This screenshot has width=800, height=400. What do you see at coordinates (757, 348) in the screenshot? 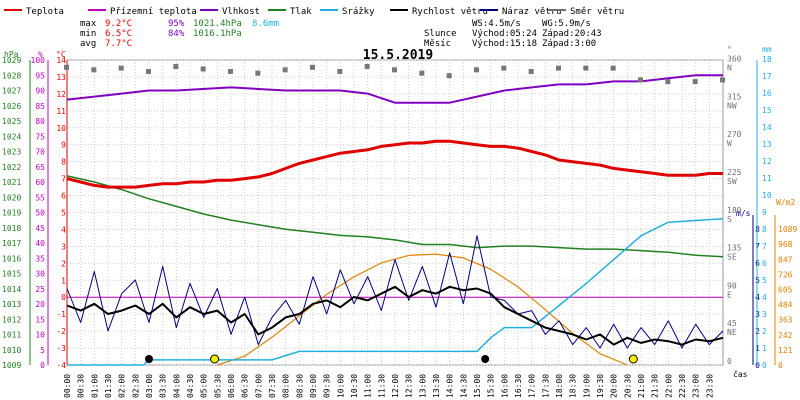
I see `ms-tick-label: 1` at bounding box center [757, 348].